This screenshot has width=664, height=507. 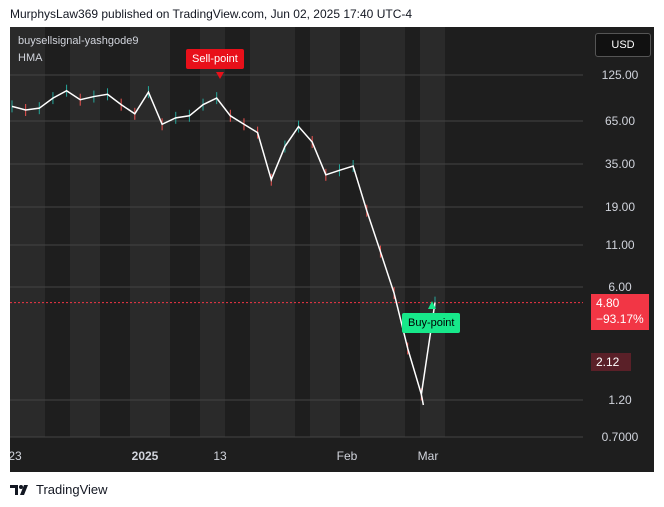 I want to click on current-price-tag: 4.80 −93.17%, so click(x=620, y=312).